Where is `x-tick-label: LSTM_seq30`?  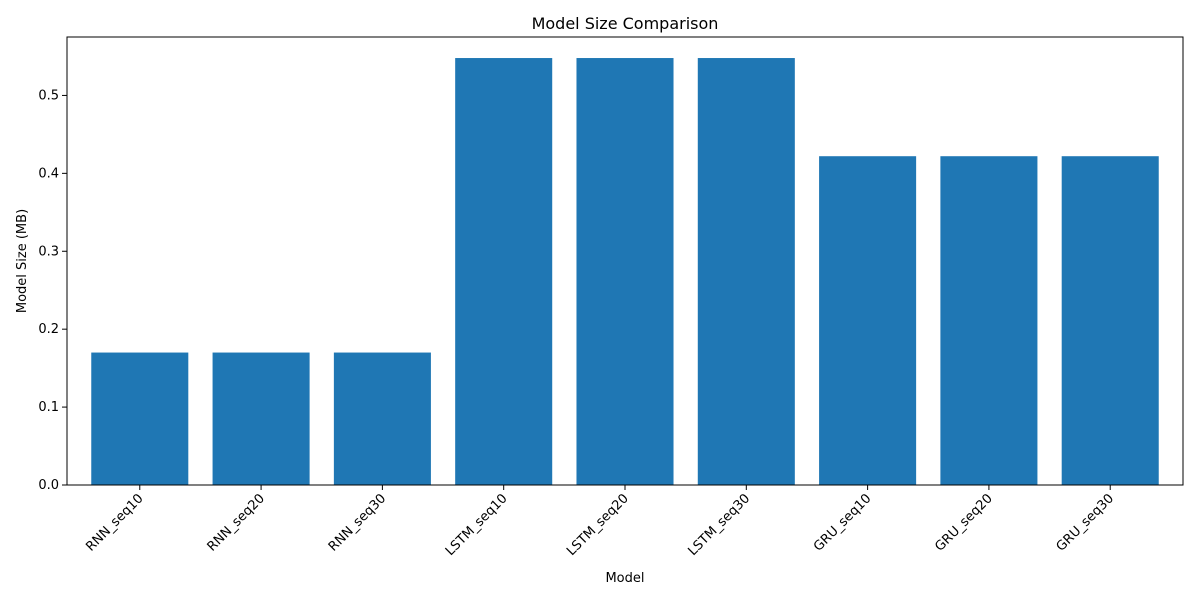
x-tick-label: LSTM_seq30 is located at coordinates (719, 525).